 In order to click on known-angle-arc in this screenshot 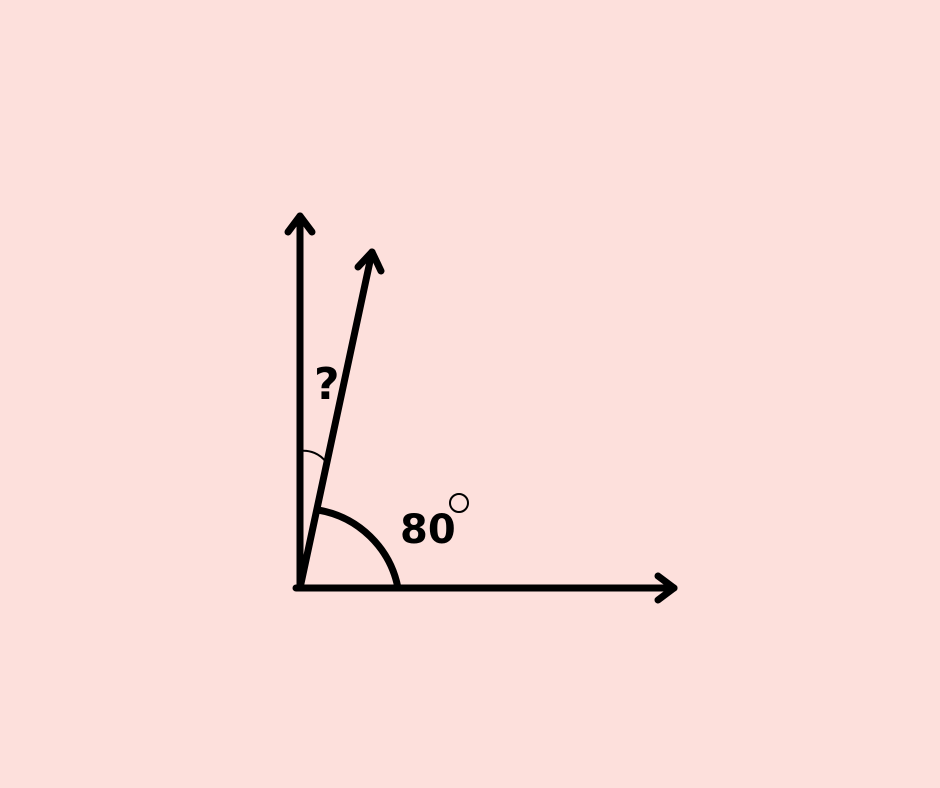, I will do `click(359, 547)`.